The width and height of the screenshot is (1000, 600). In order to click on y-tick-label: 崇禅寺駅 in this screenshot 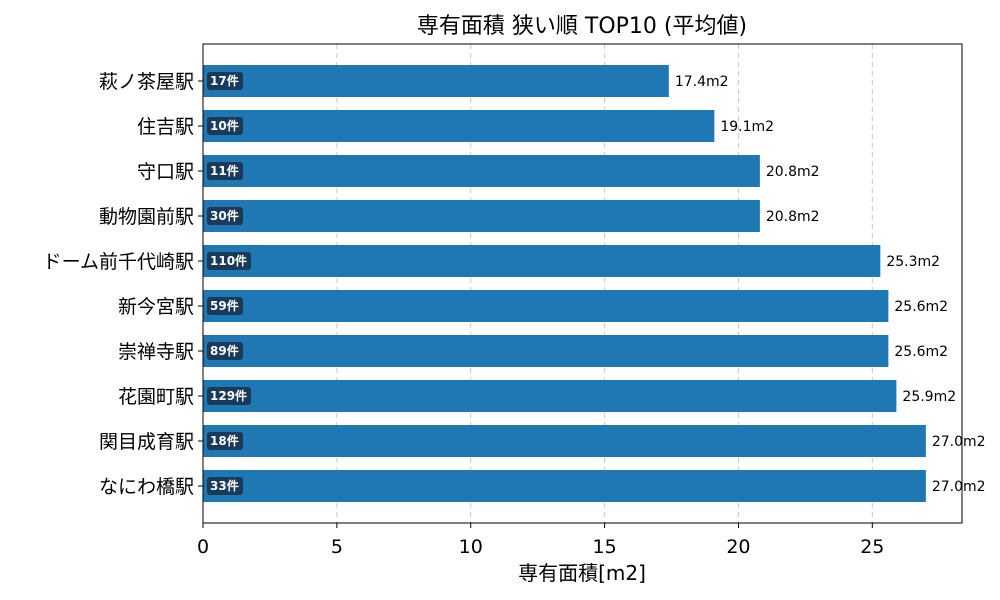, I will do `click(156, 352)`.